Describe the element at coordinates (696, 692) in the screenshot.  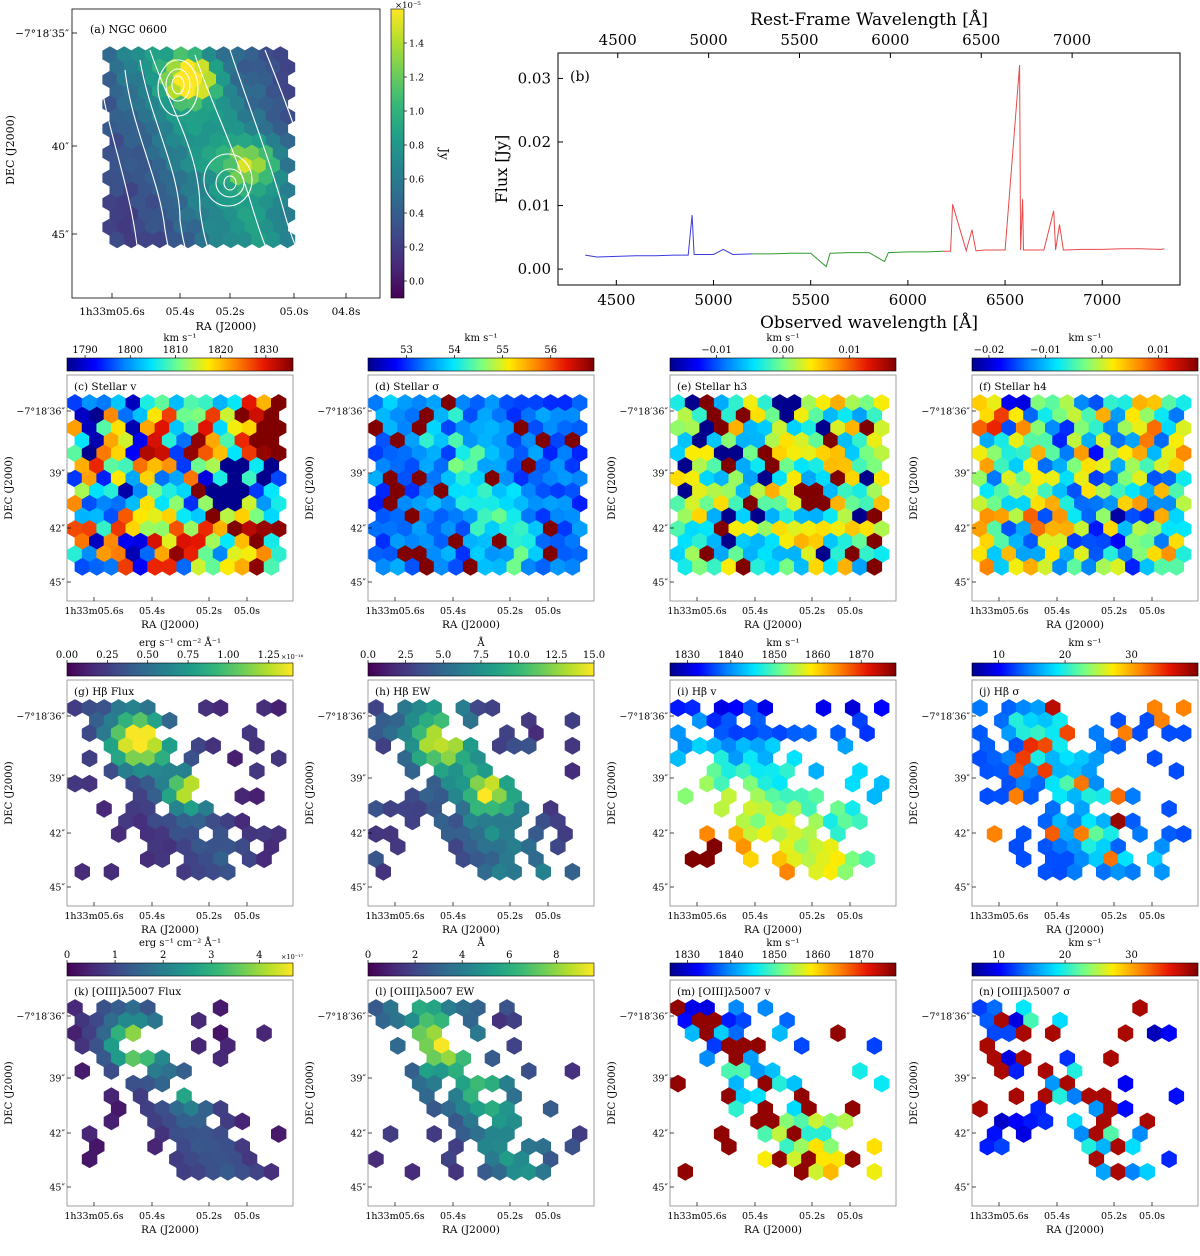
I see `panel-label: (i) Hβ v` at that location.